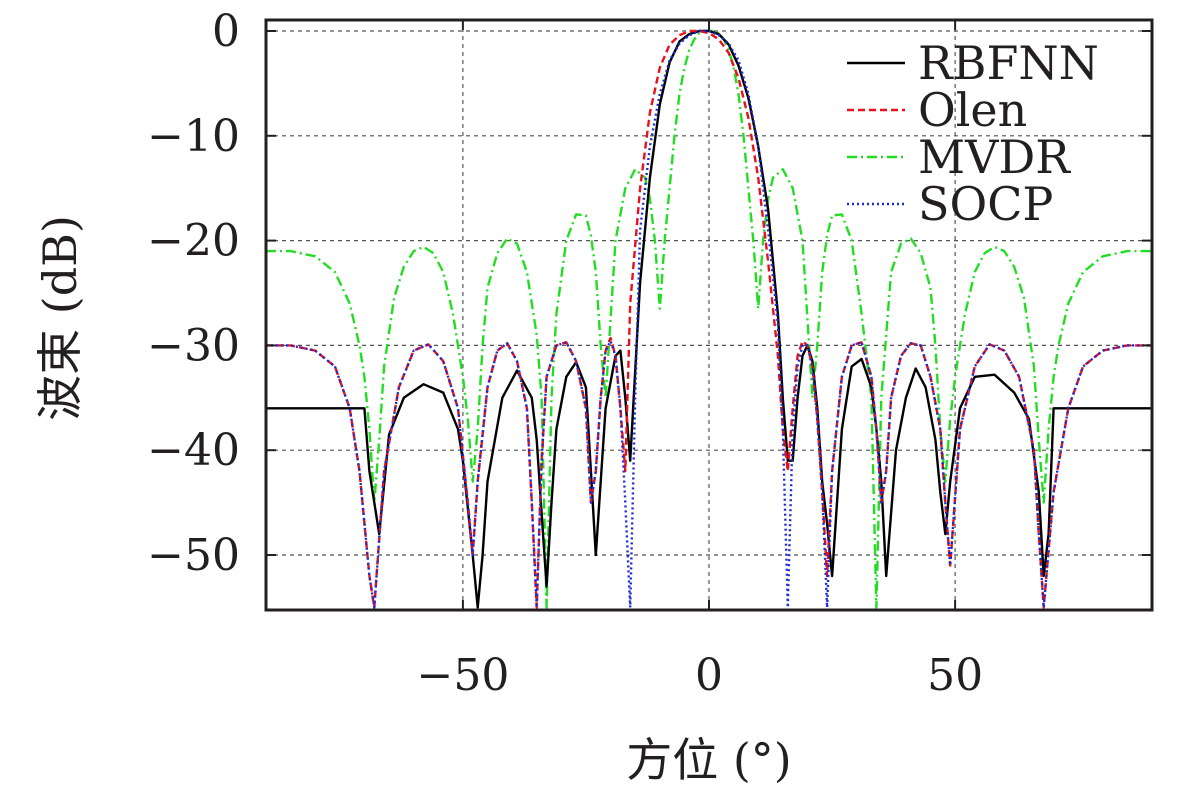  Describe the element at coordinates (60, 318) in the screenshot. I see `y-axis-title: 波束 (dB)` at that location.